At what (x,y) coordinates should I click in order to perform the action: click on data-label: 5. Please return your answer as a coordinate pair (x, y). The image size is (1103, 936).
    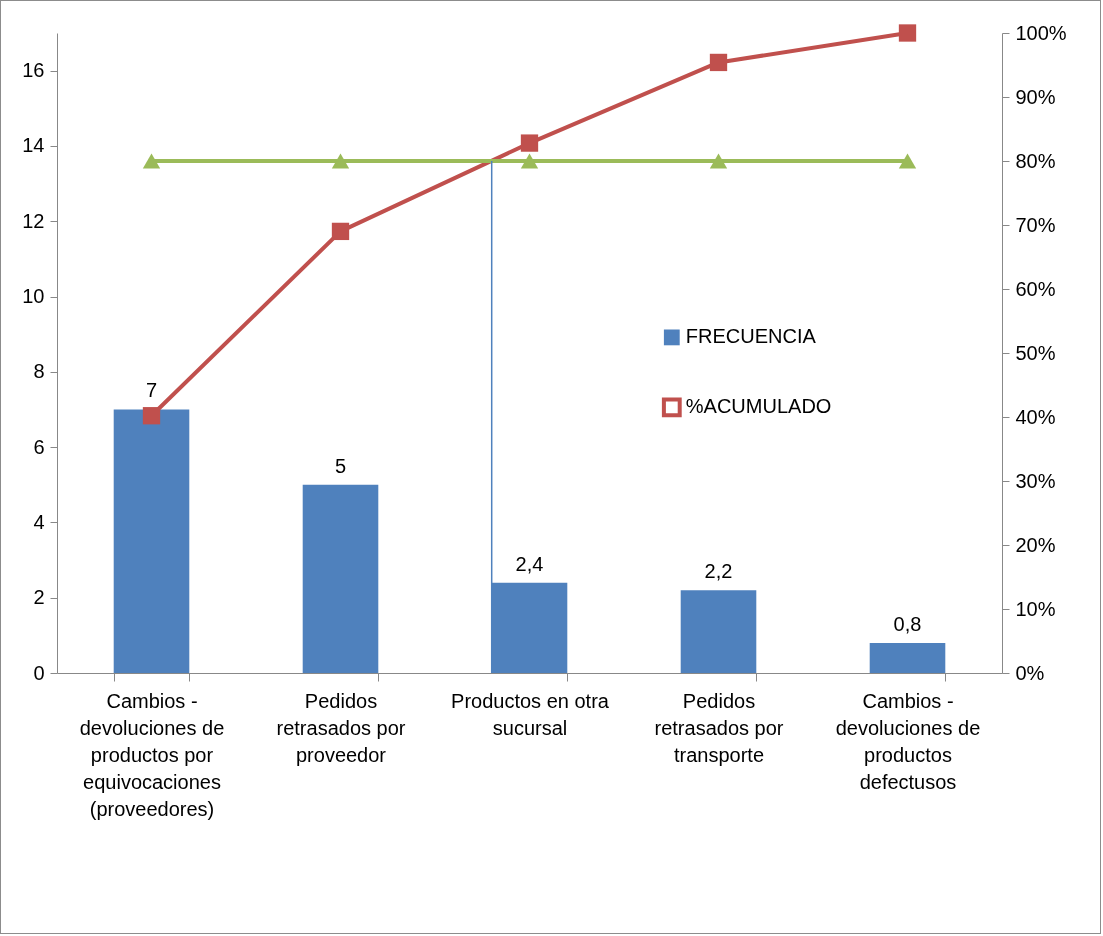
    Looking at the image, I should click on (340, 465).